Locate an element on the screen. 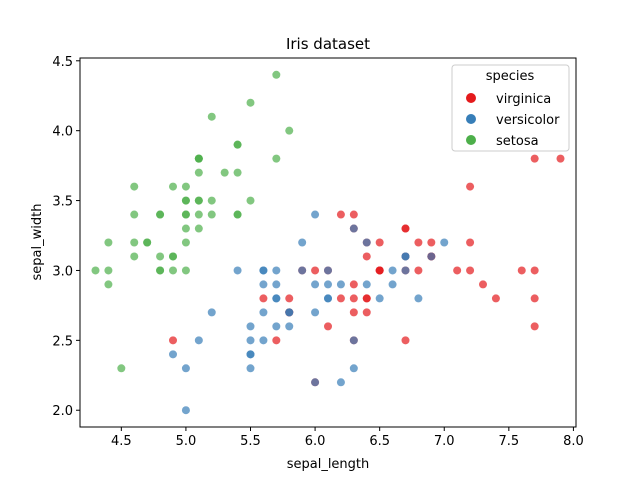 The width and height of the screenshot is (640, 480). legend-label-virginica: virginica is located at coordinates (523, 99).